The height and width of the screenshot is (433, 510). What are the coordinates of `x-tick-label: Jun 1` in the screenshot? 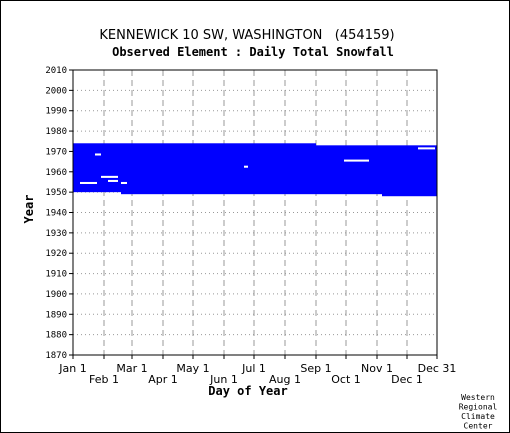 It's located at (223, 379).